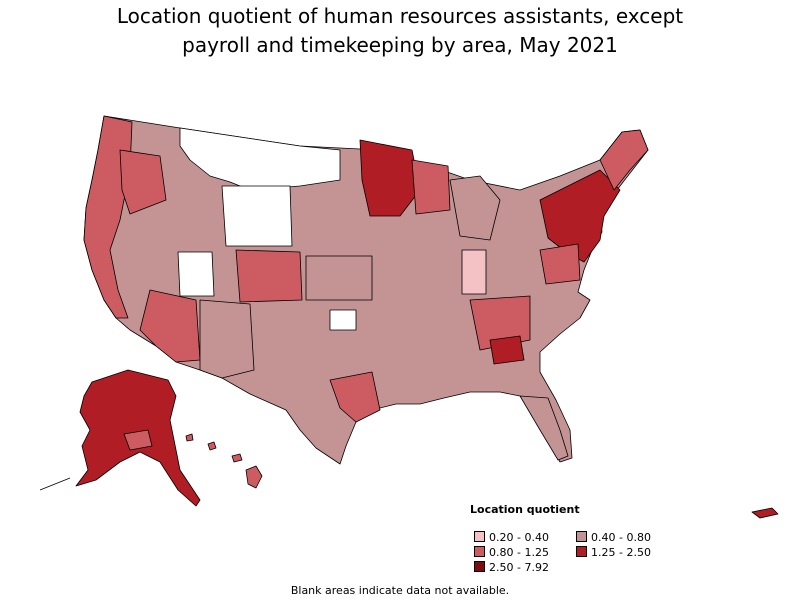  I want to click on idaho-oregon-region, so click(143, 182).